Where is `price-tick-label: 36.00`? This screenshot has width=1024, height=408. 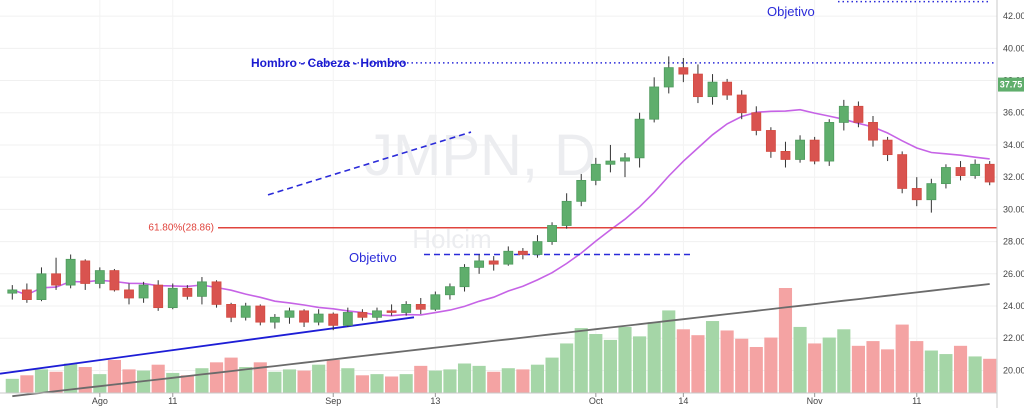 price-tick-label: 36.00 is located at coordinates (1013, 113).